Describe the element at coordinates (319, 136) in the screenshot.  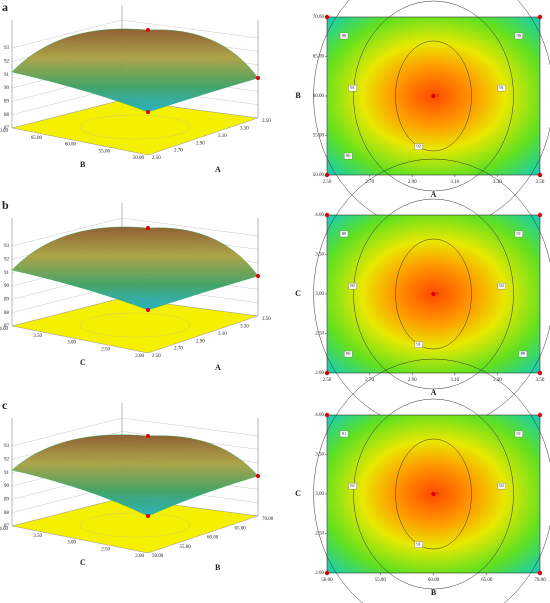
I see `y-tick-label: 55.00` at that location.